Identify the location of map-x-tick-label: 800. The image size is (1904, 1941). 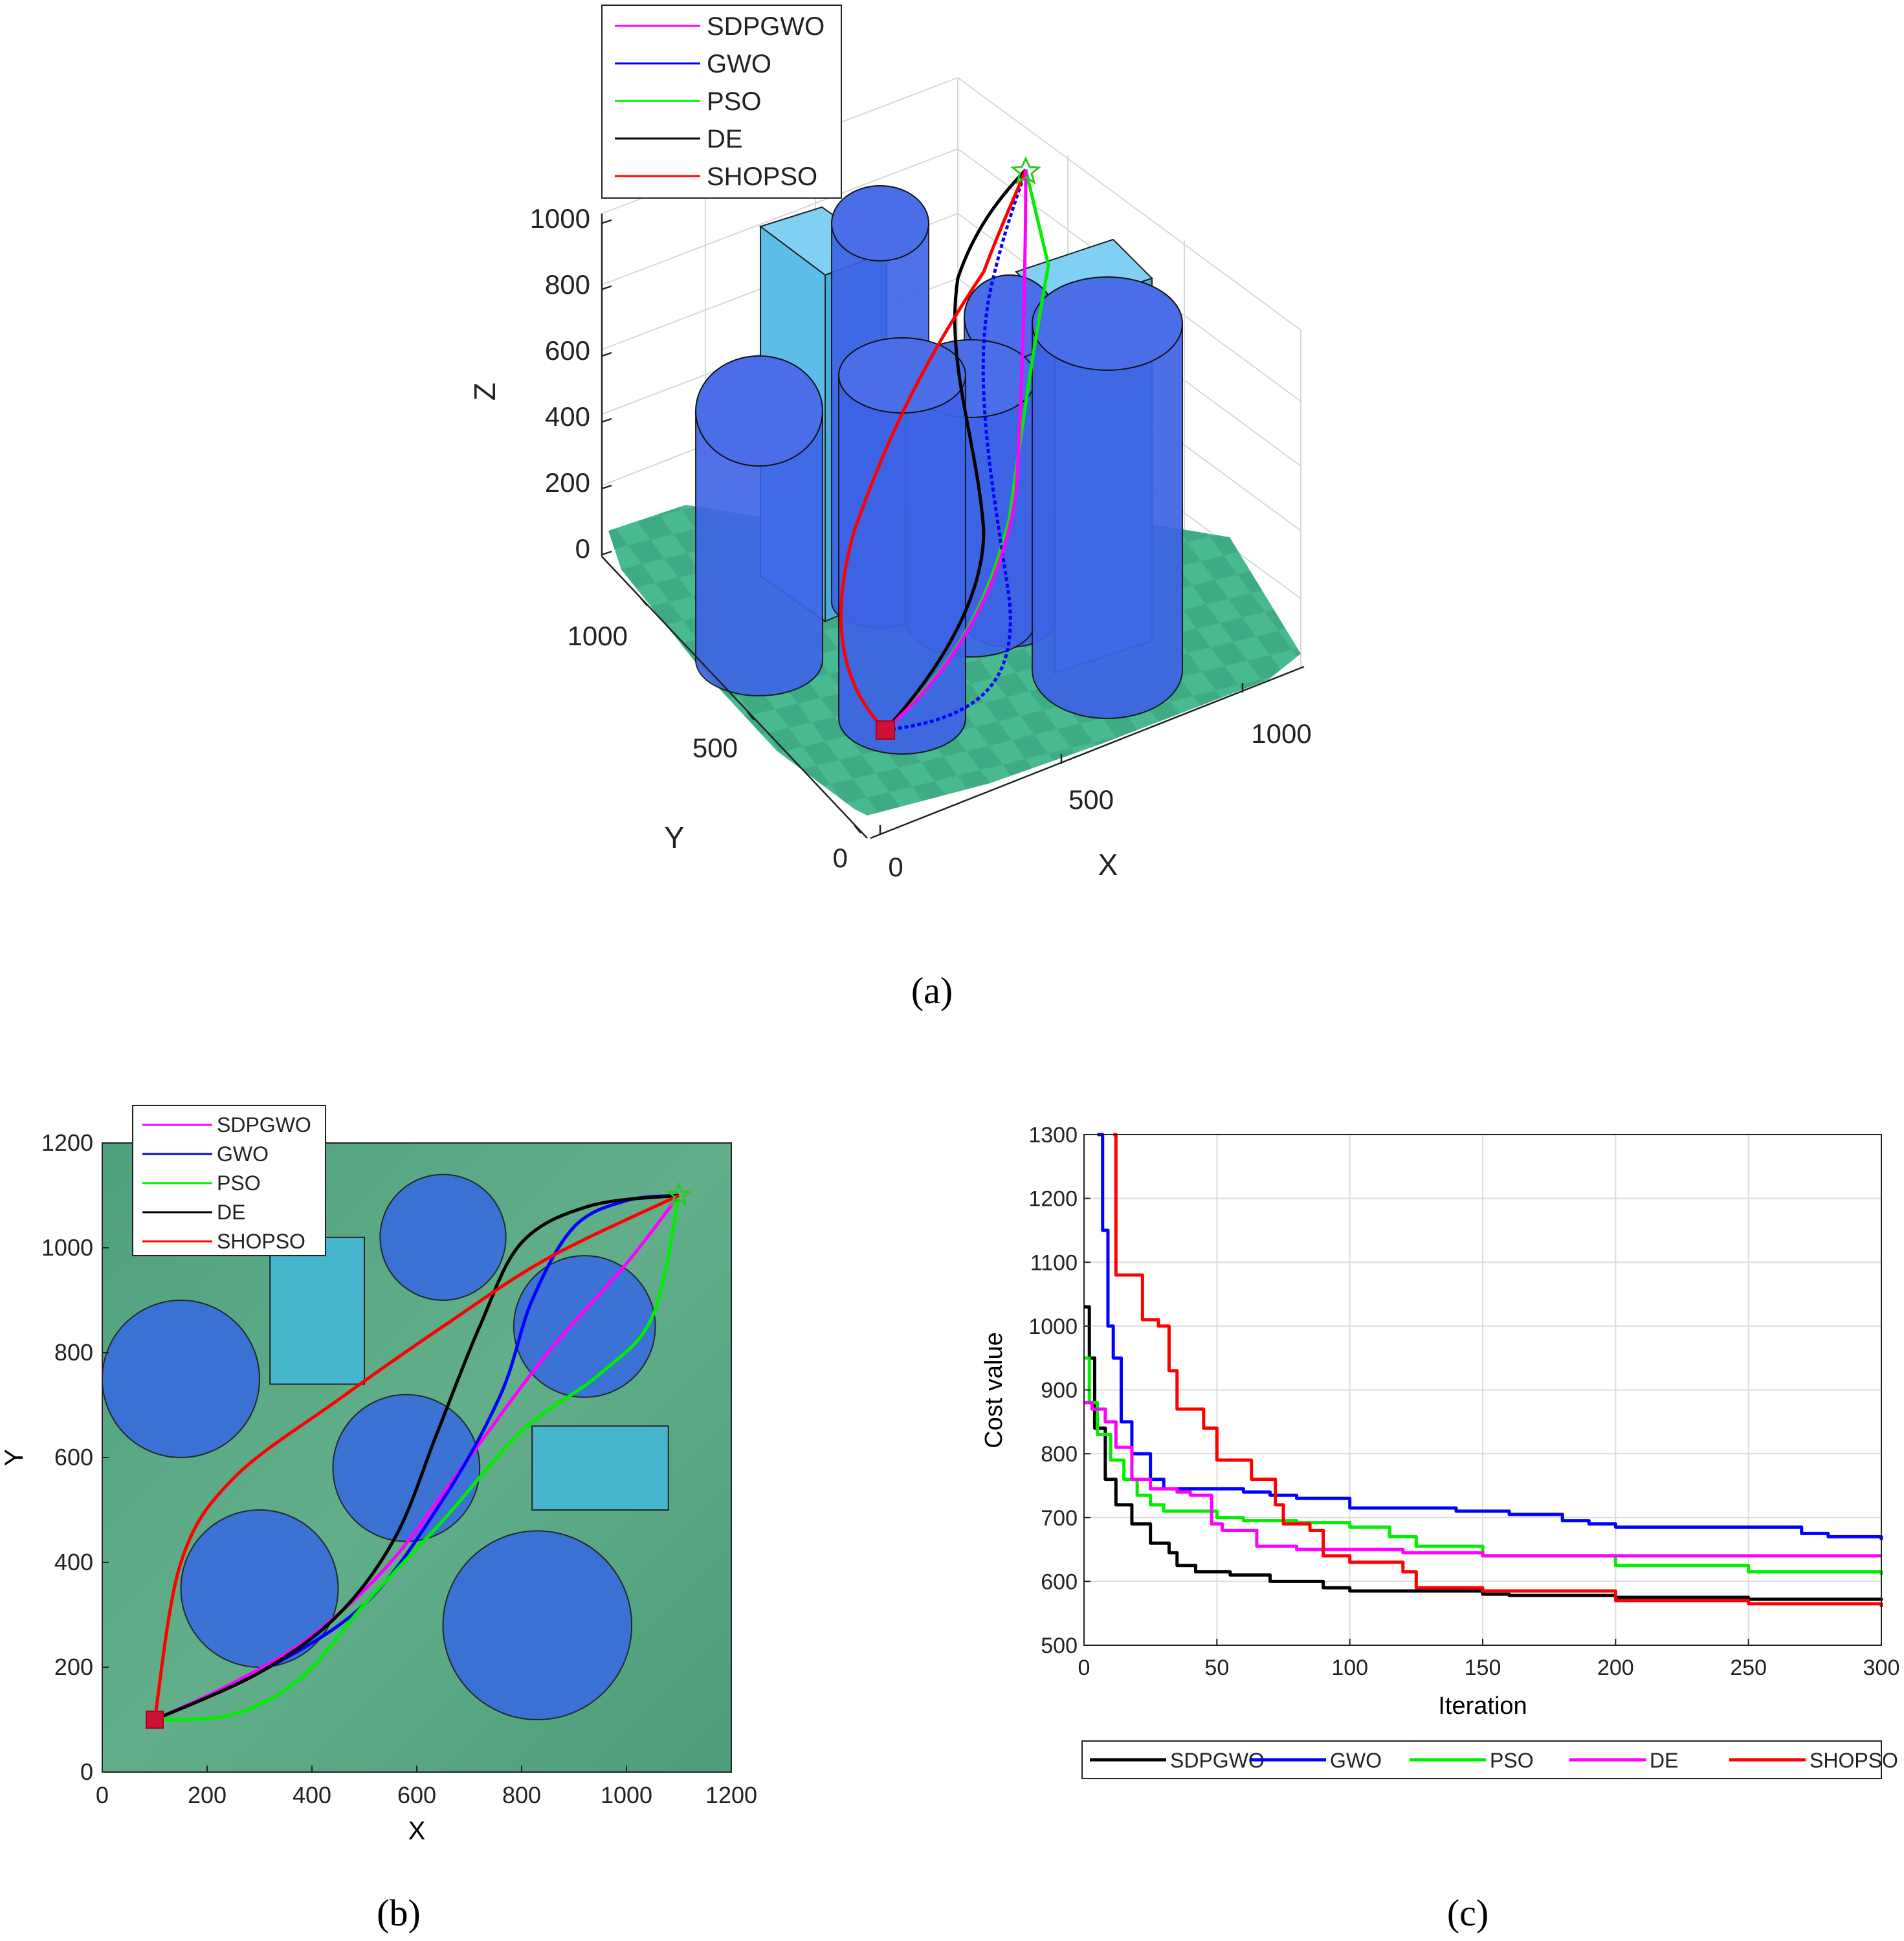
(521, 1795).